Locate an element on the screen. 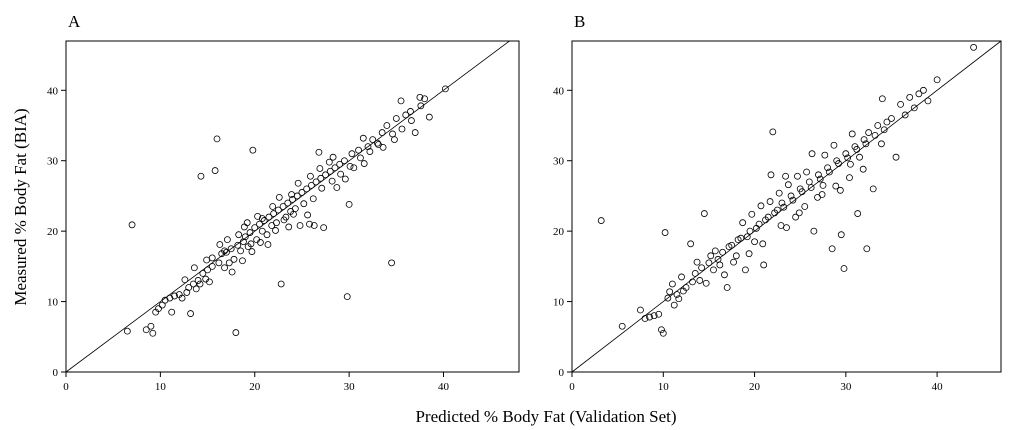  x-tick-label: 10 is located at coordinates (664, 387).